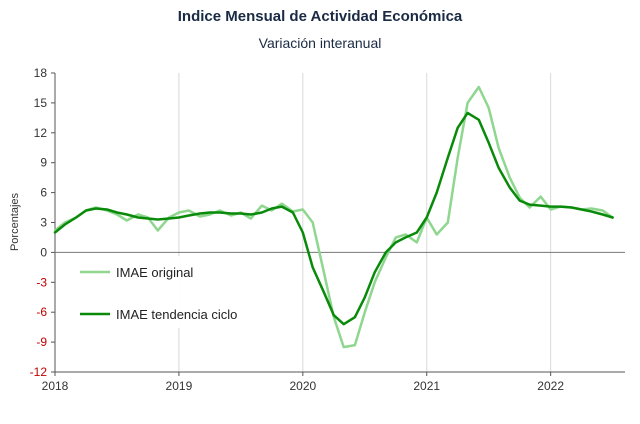 The image size is (640, 424). I want to click on x-tick-label: 2021, so click(426, 386).